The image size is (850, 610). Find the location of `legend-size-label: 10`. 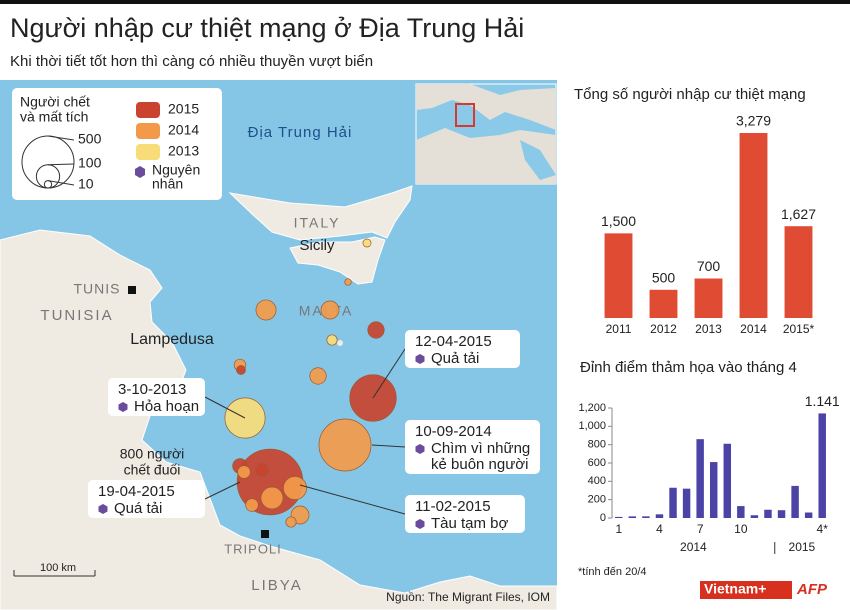

legend-size-label: 10 is located at coordinates (86, 184).